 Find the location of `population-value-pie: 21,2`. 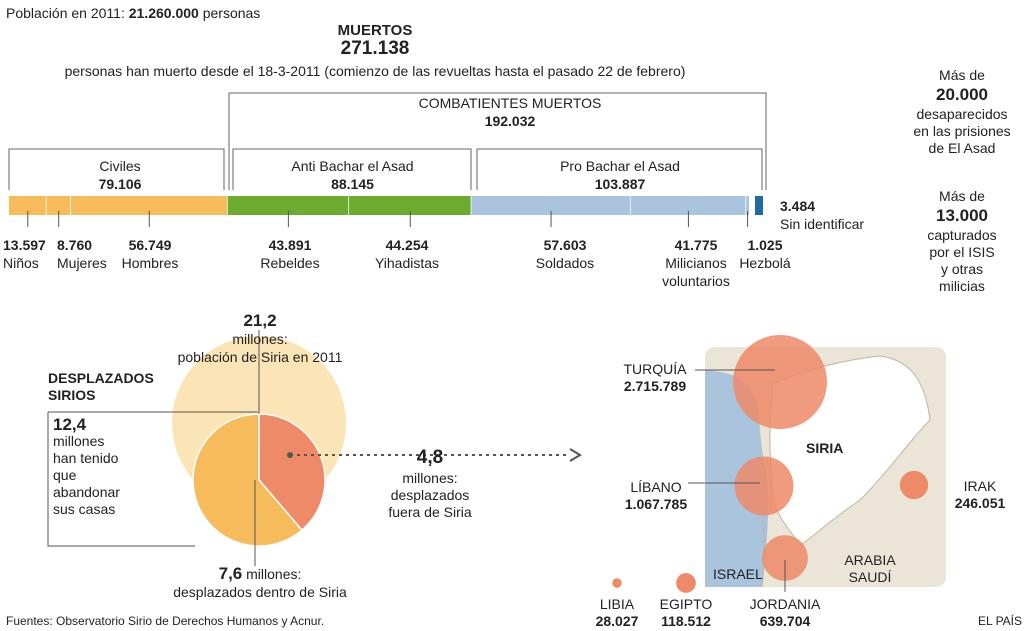

population-value-pie: 21,2 is located at coordinates (260, 320).